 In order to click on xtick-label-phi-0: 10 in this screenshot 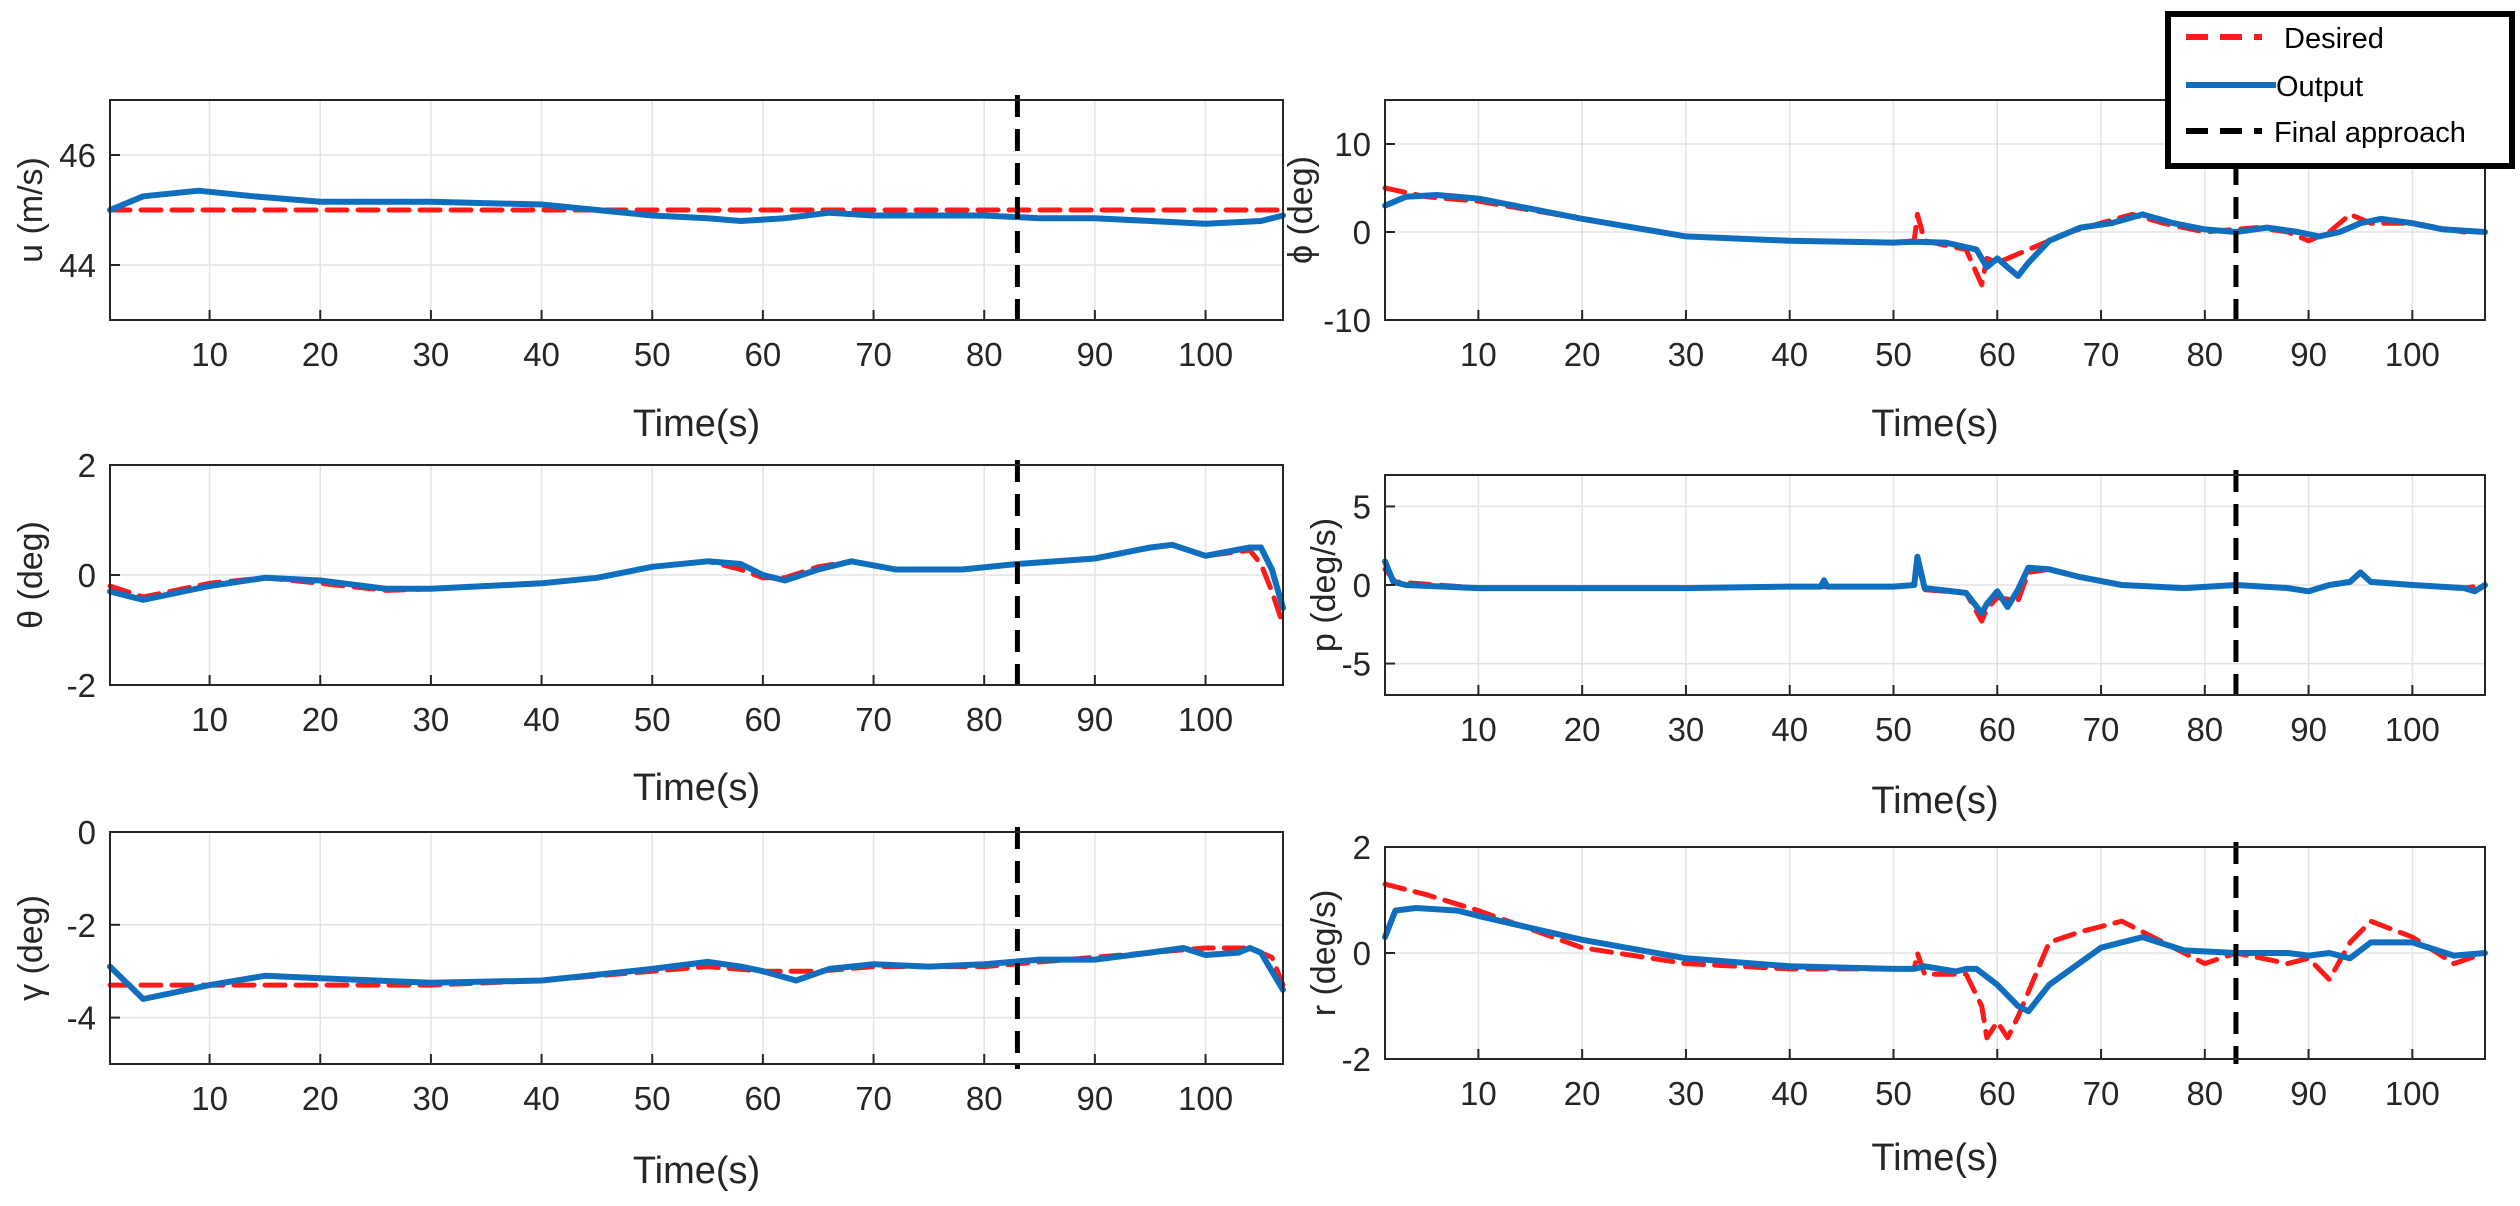, I will do `click(1478, 354)`.